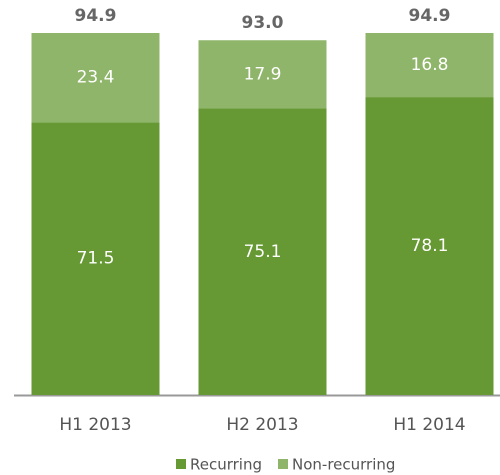  I want to click on segment-label: 71.5, so click(96, 259).